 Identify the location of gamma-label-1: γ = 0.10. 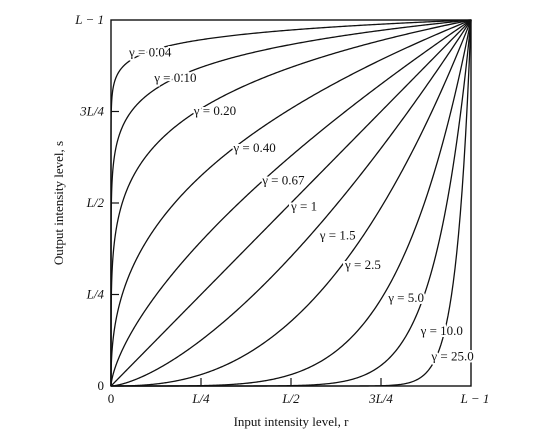
(174, 77).